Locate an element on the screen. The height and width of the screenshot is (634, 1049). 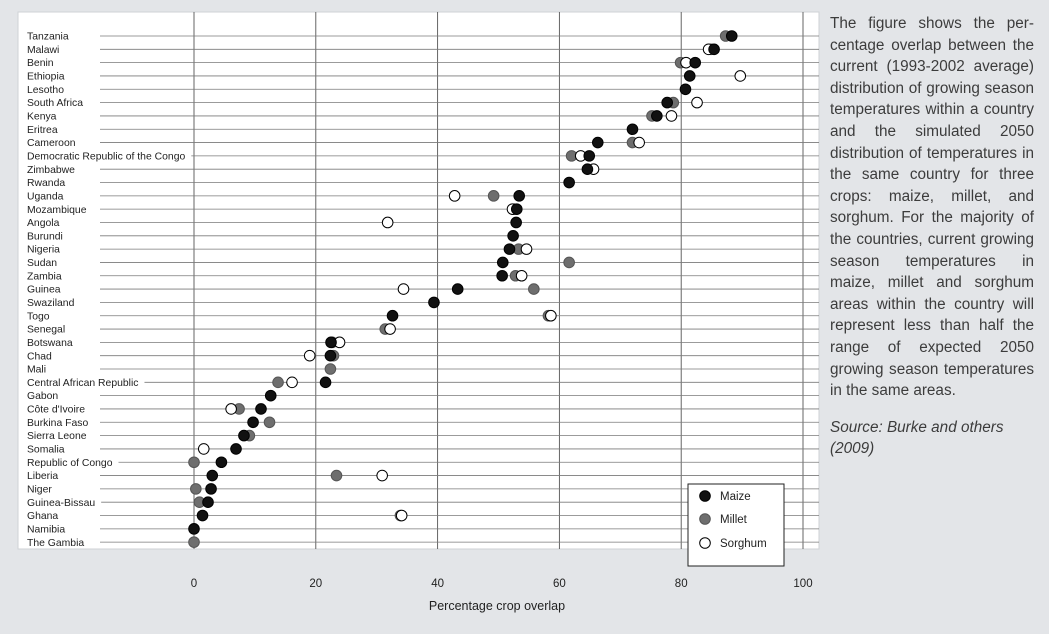
point-maize-malawi is located at coordinates (714, 49).